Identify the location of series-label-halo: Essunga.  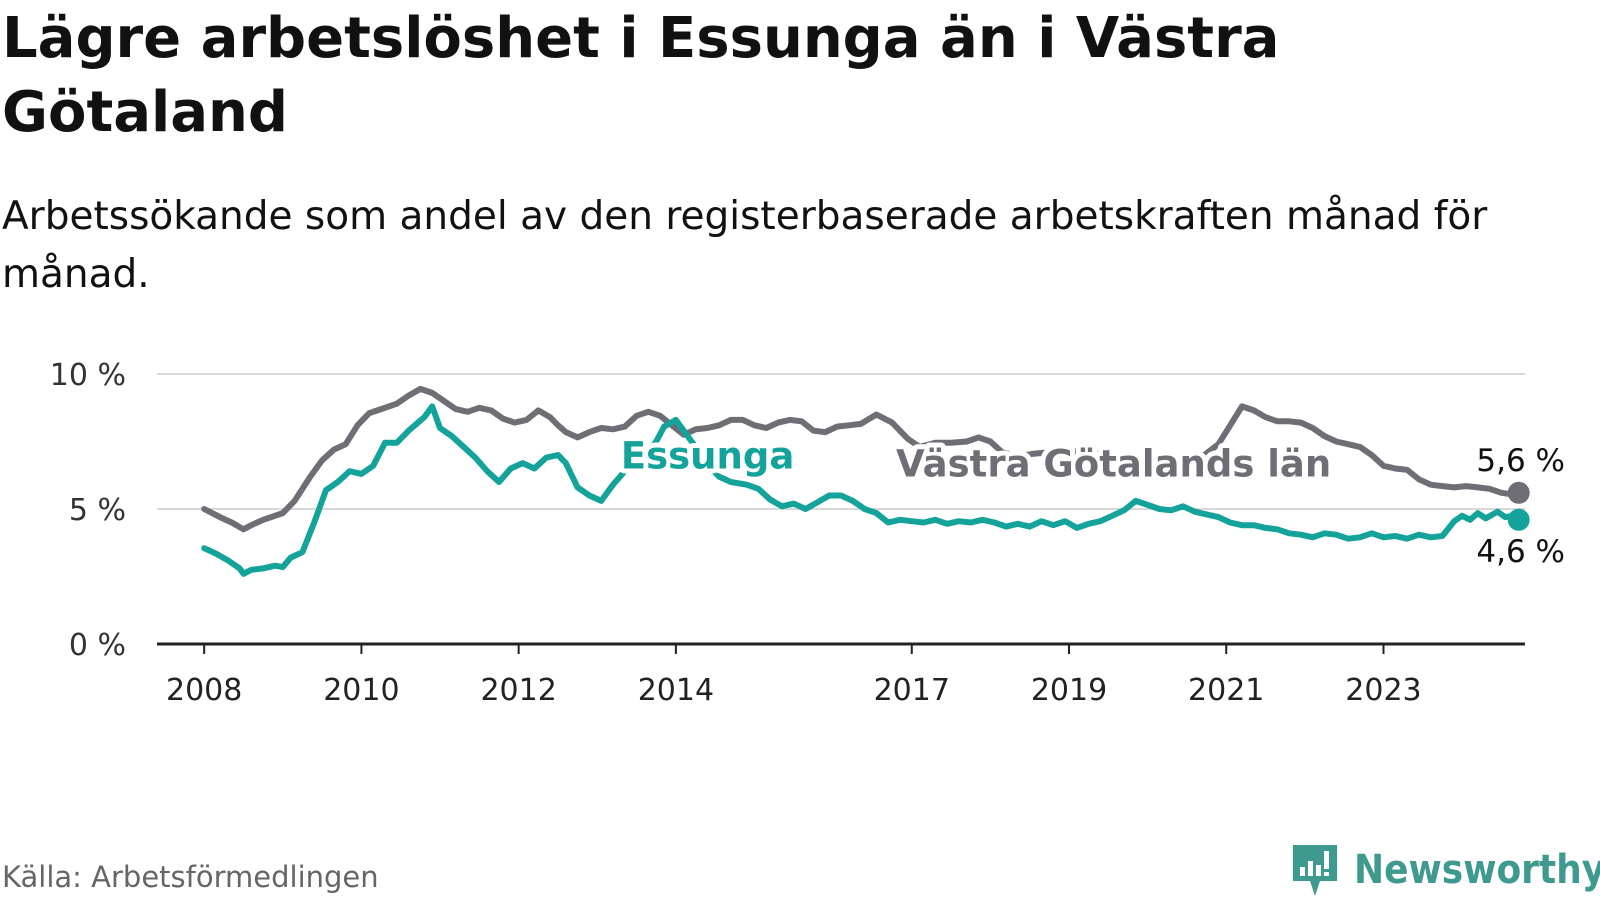
(707, 456).